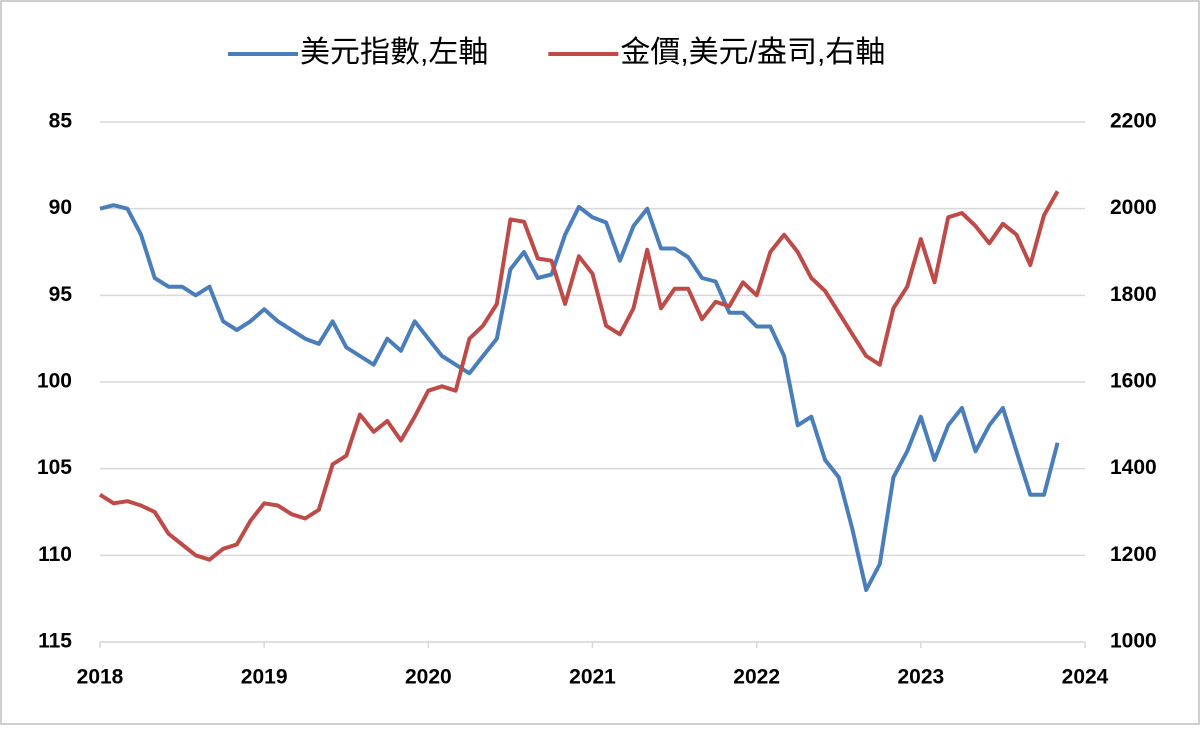  Describe the element at coordinates (55, 641) in the screenshot. I see `y-tick-label: 115` at that location.